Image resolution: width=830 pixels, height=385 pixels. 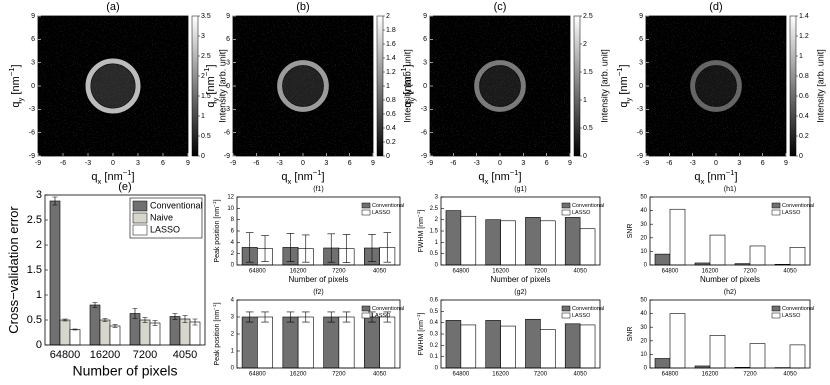 I want to click on y-tick-label: 1.5, so click(x=434, y=232).